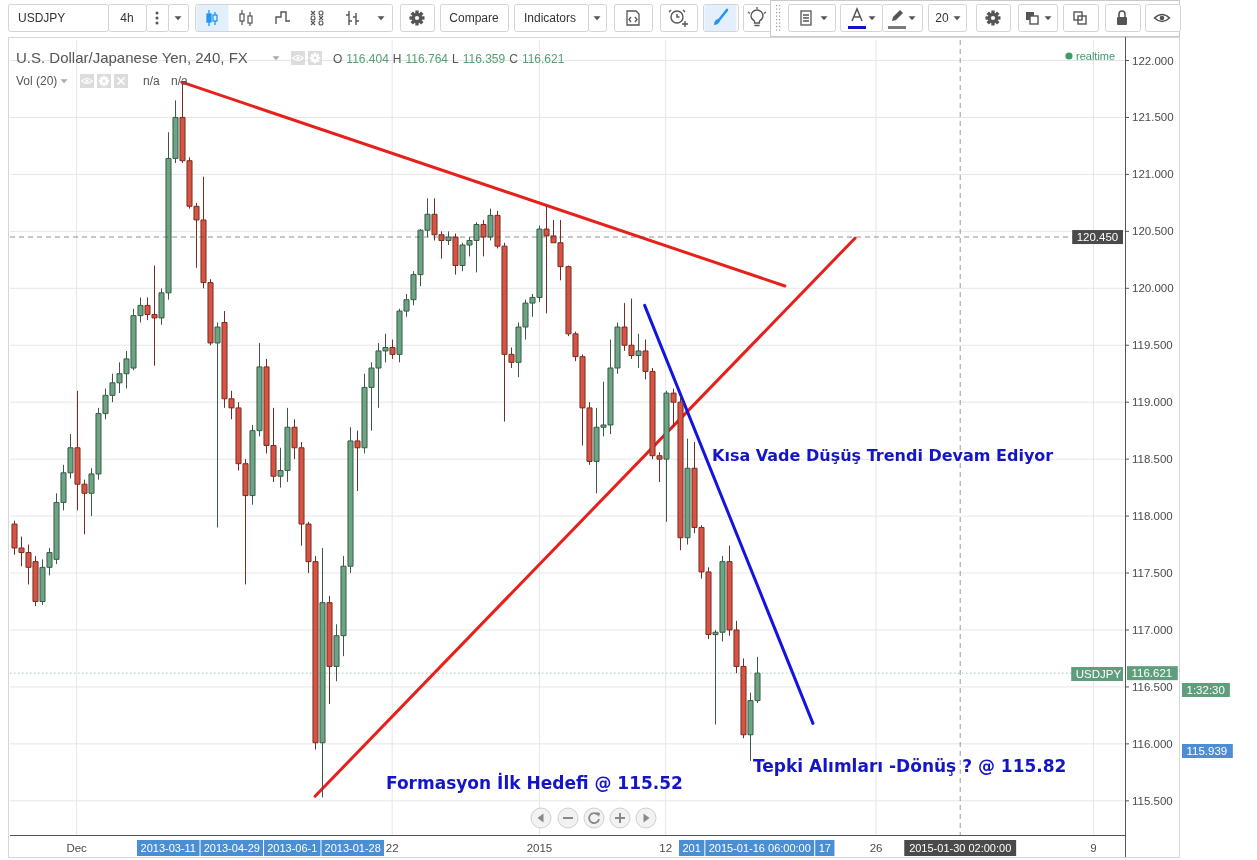  I want to click on text: USDJPY, so click(42, 18).